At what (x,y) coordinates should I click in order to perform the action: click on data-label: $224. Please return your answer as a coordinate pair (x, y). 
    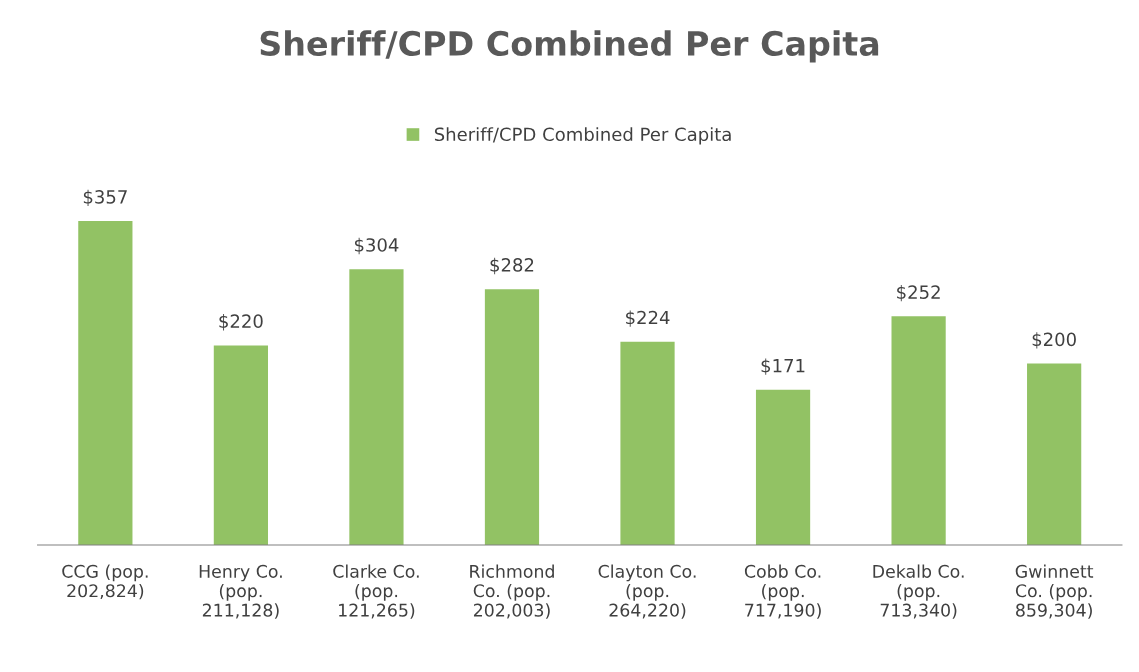
    Looking at the image, I should click on (648, 318).